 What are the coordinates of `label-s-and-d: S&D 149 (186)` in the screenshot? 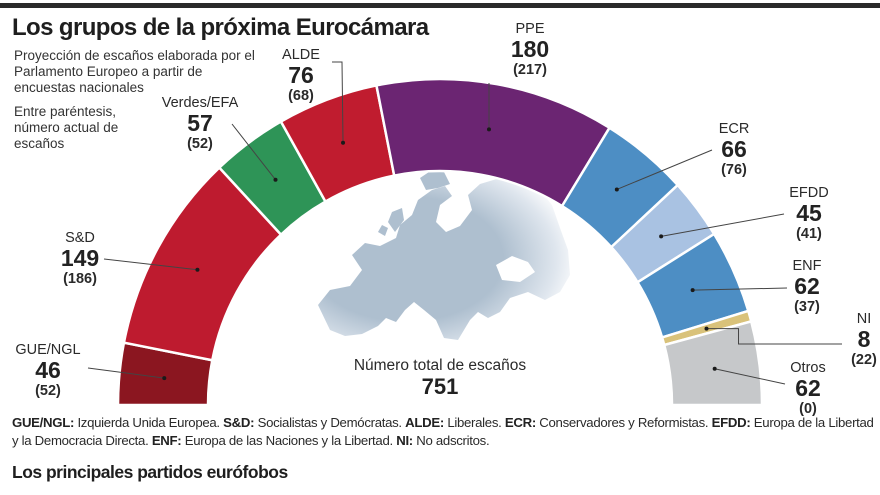 It's located at (80, 258).